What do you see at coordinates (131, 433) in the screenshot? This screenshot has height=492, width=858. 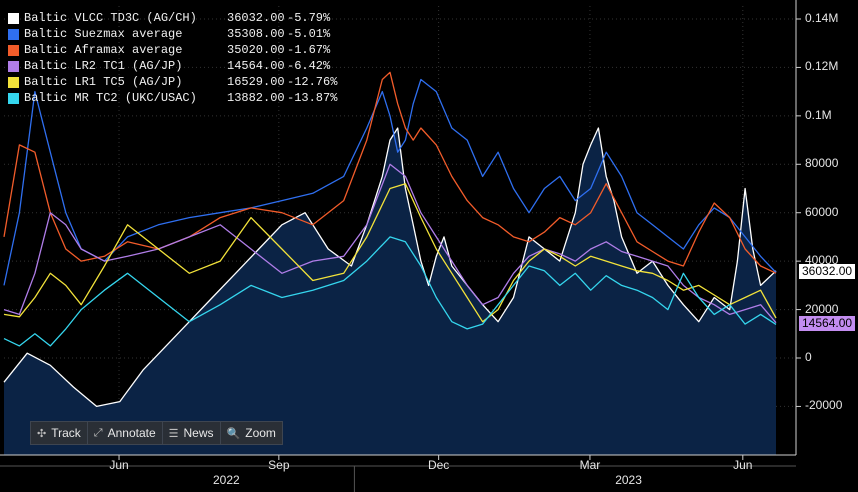 I see `annotate-label: Annotate` at bounding box center [131, 433].